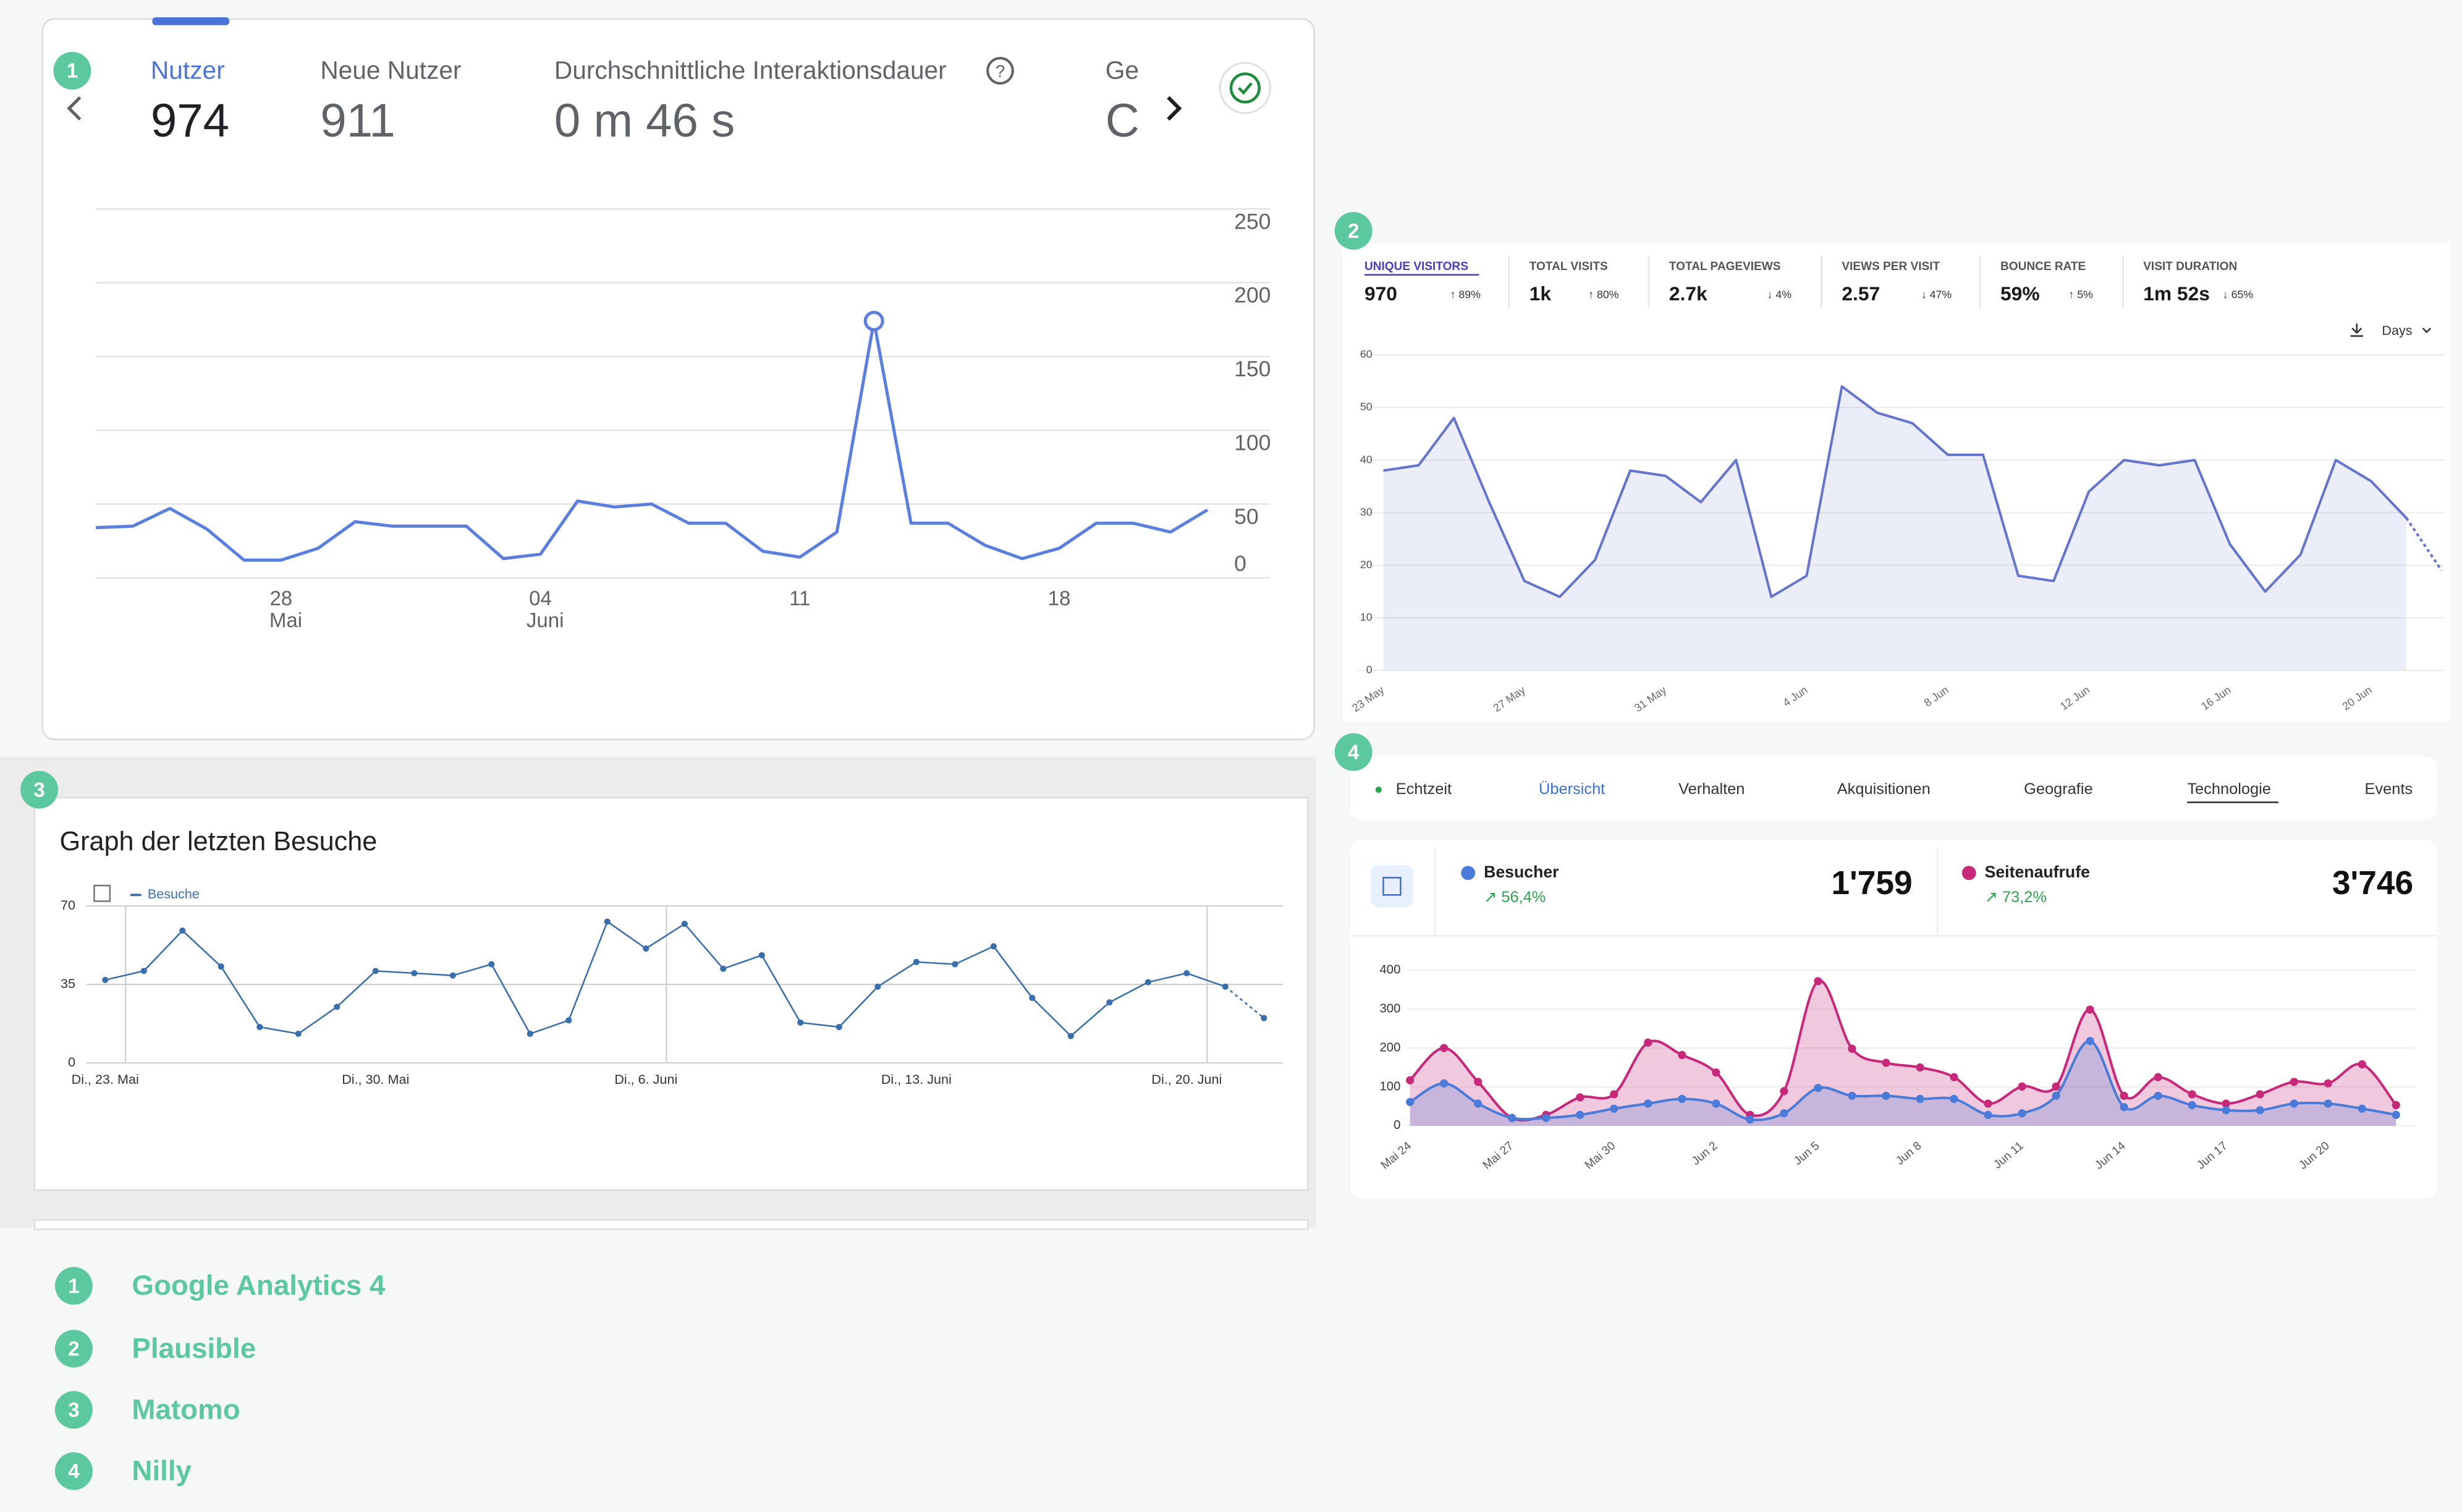  Describe the element at coordinates (375, 1079) in the screenshot. I see `x-tick-label: Di., 30. Mai` at that location.